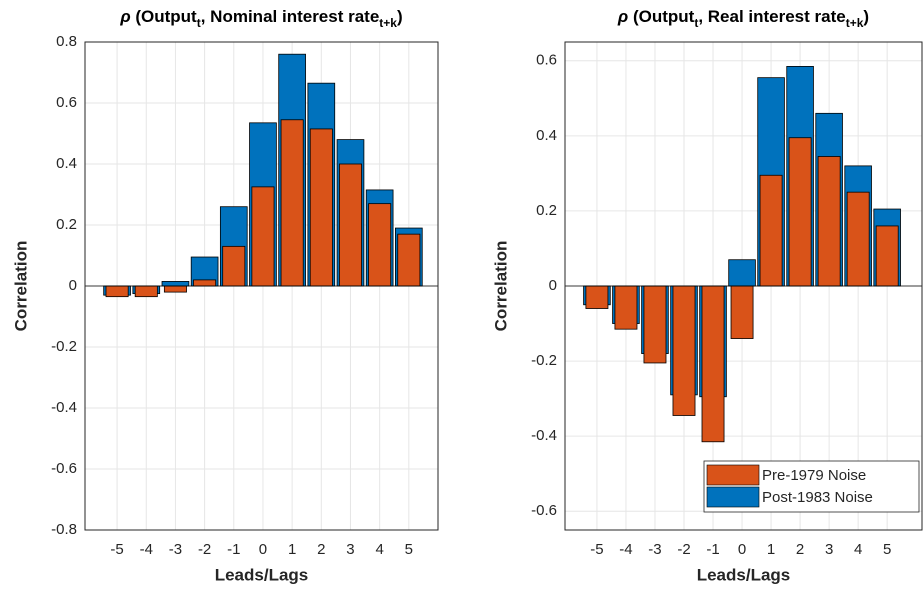 Image resolution: width=923 pixels, height=596 pixels. I want to click on y-tick-label: 0.8, so click(66, 41).